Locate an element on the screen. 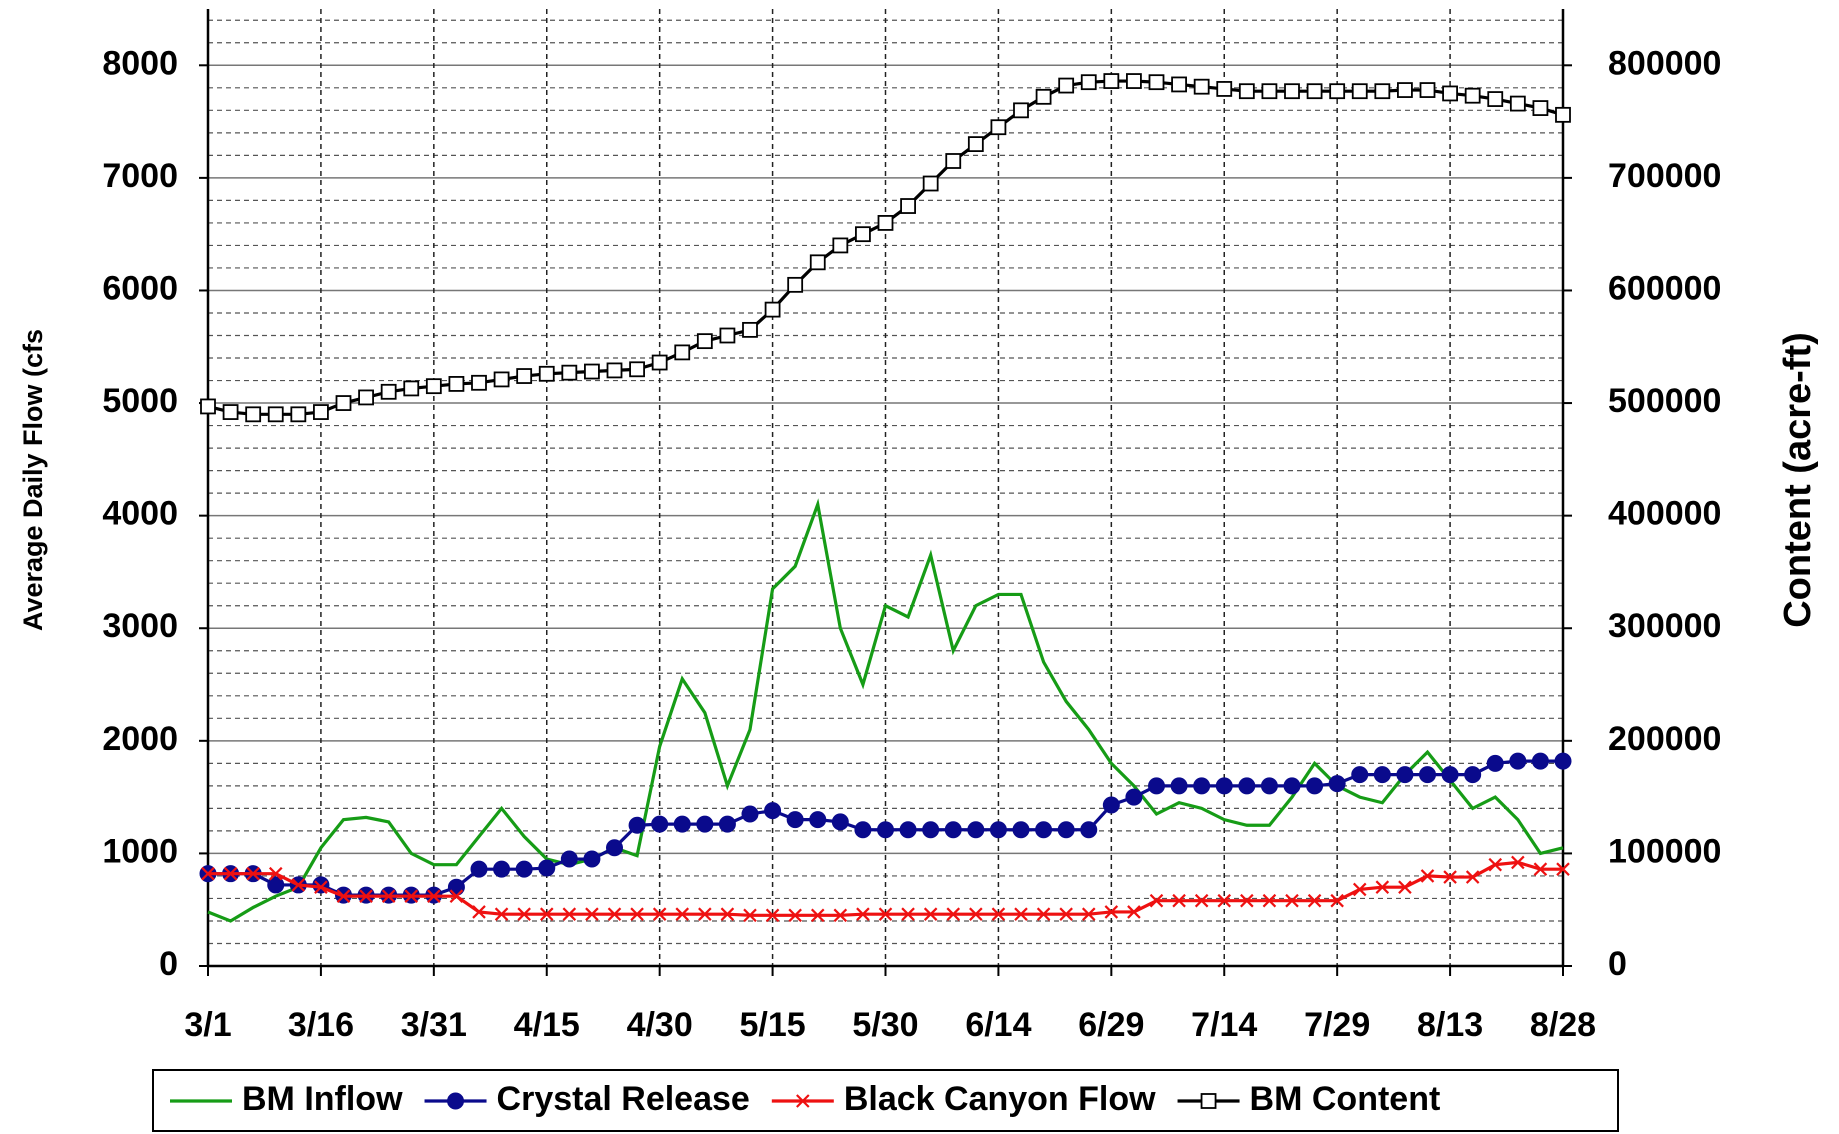  y-tick-label: 3000 is located at coordinates (140, 626).